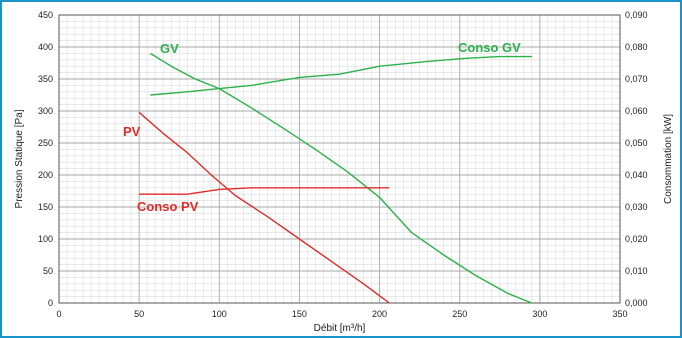 This screenshot has width=682, height=338. I want to click on x-tick-label: 250, so click(459, 314).